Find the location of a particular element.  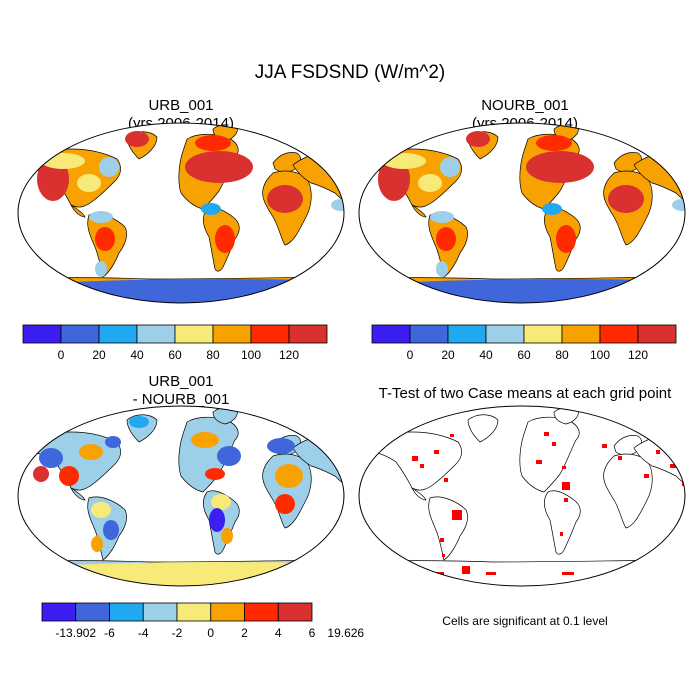

panel-ttest-border is located at coordinates (522, 496).